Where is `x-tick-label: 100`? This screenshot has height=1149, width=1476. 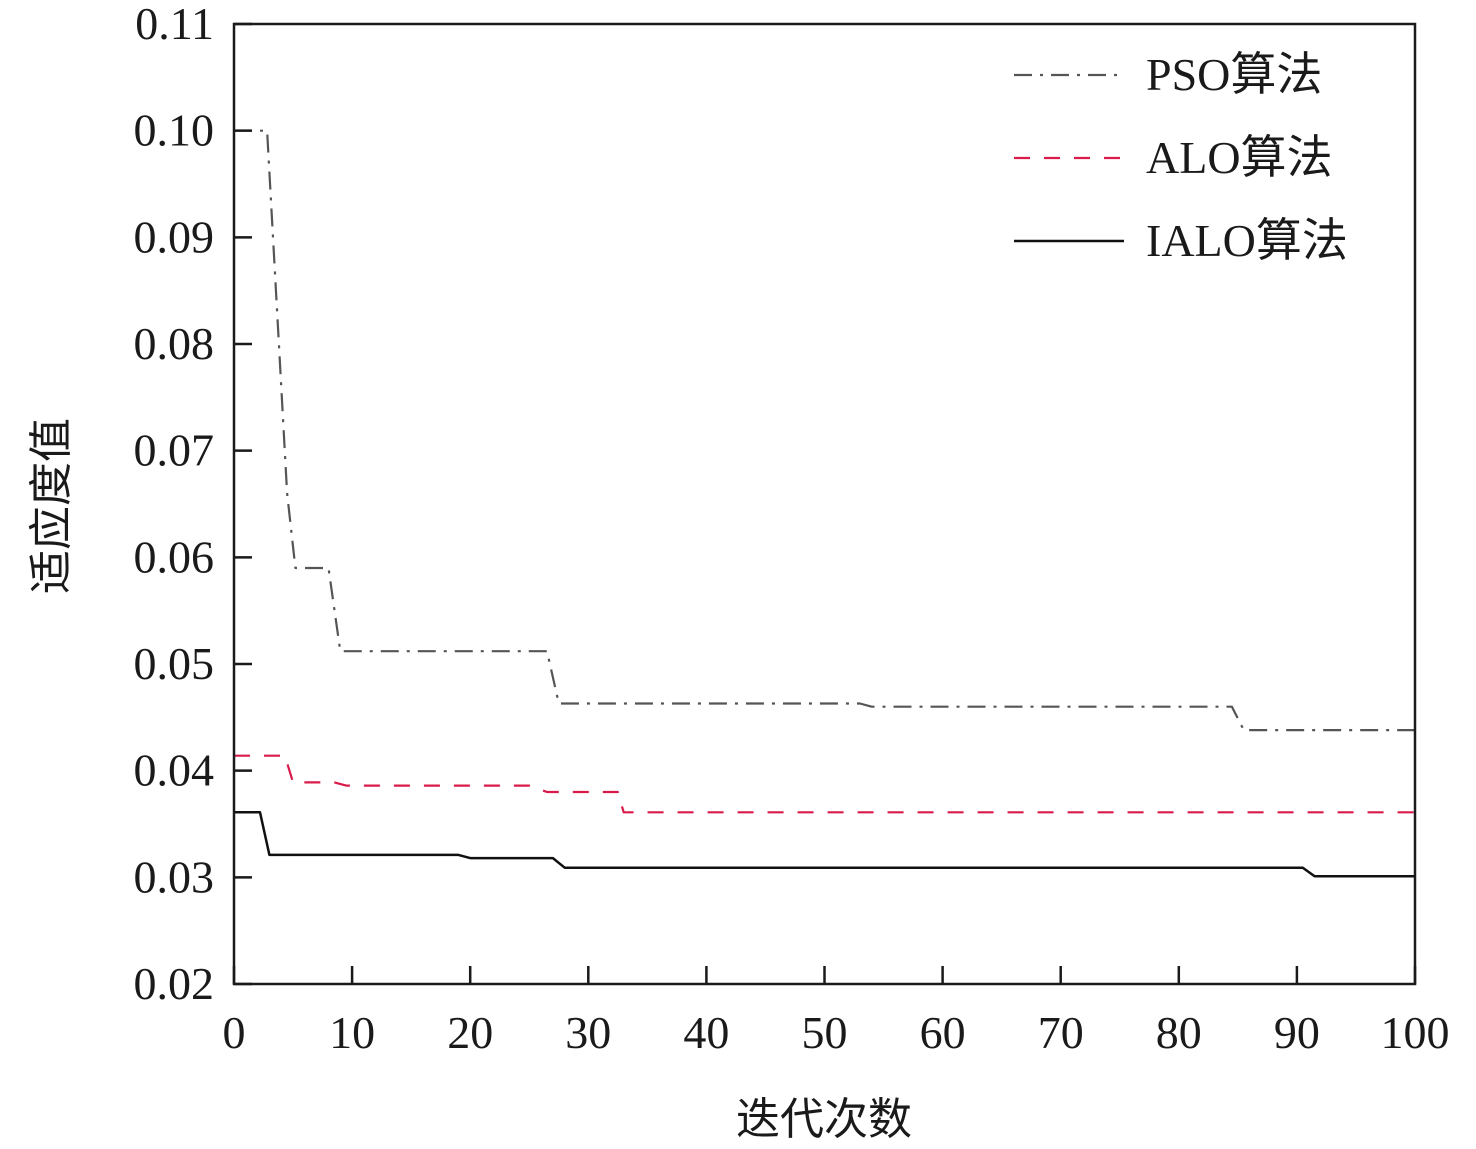 x-tick-label: 100 is located at coordinates (1415, 1032).